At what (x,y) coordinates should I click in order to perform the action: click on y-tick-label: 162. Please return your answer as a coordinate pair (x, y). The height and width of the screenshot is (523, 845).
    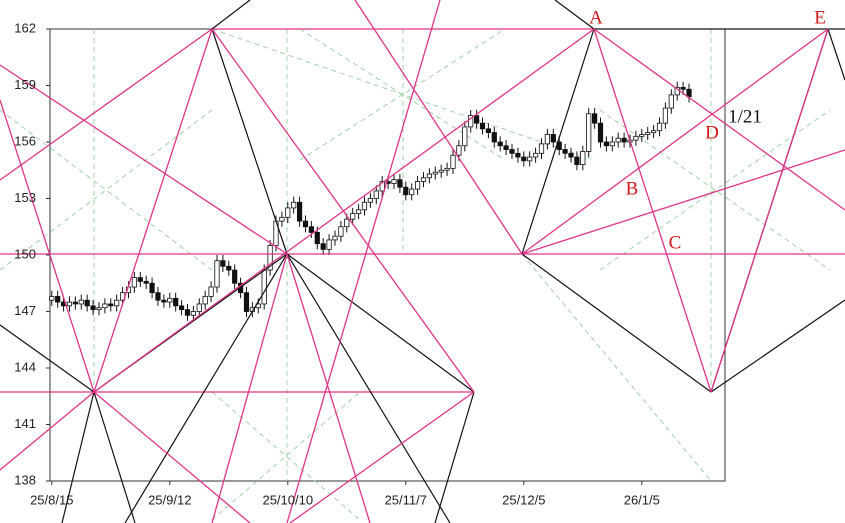
    Looking at the image, I should click on (25, 27).